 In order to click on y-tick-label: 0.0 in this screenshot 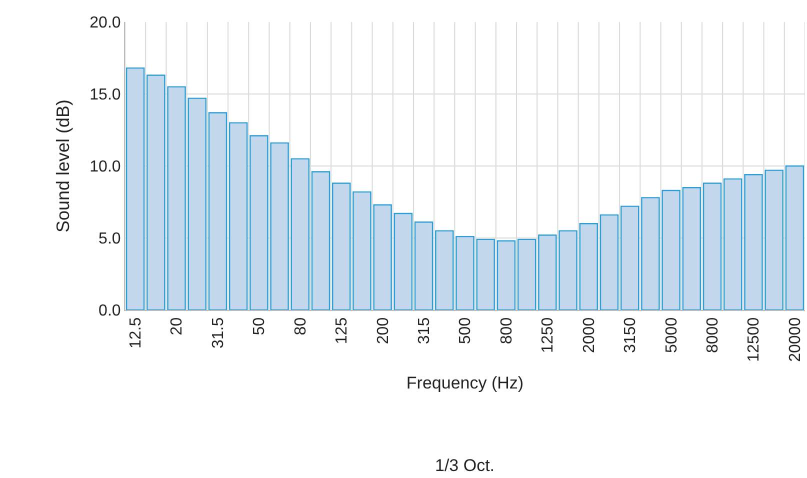, I will do `click(109, 311)`.